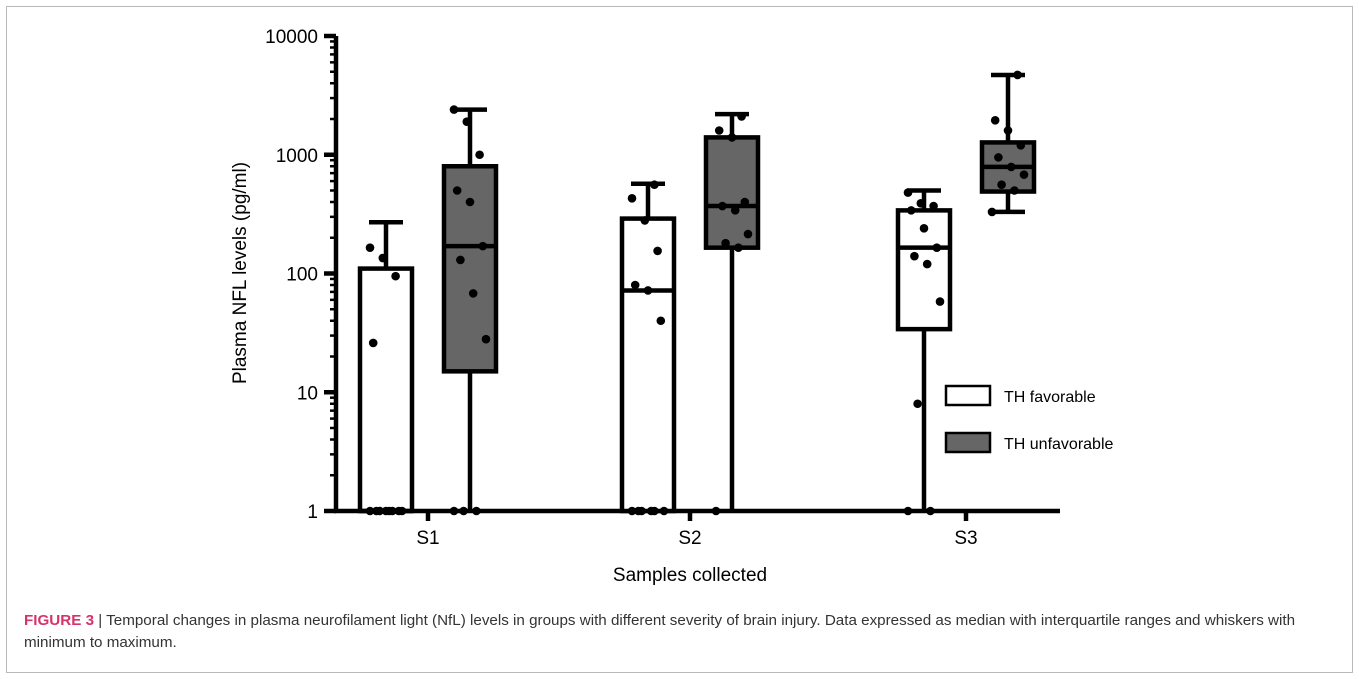  Describe the element at coordinates (312, 512) in the screenshot. I see `y-tick-label: 1` at that location.